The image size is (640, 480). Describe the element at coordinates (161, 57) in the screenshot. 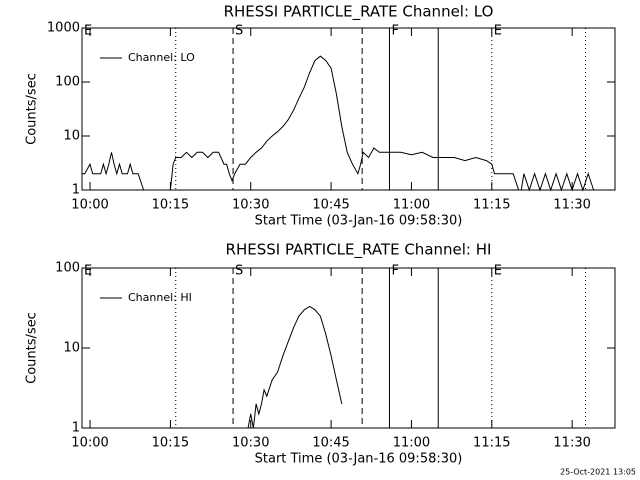

I see `legend-label: Channel: LO` at that location.